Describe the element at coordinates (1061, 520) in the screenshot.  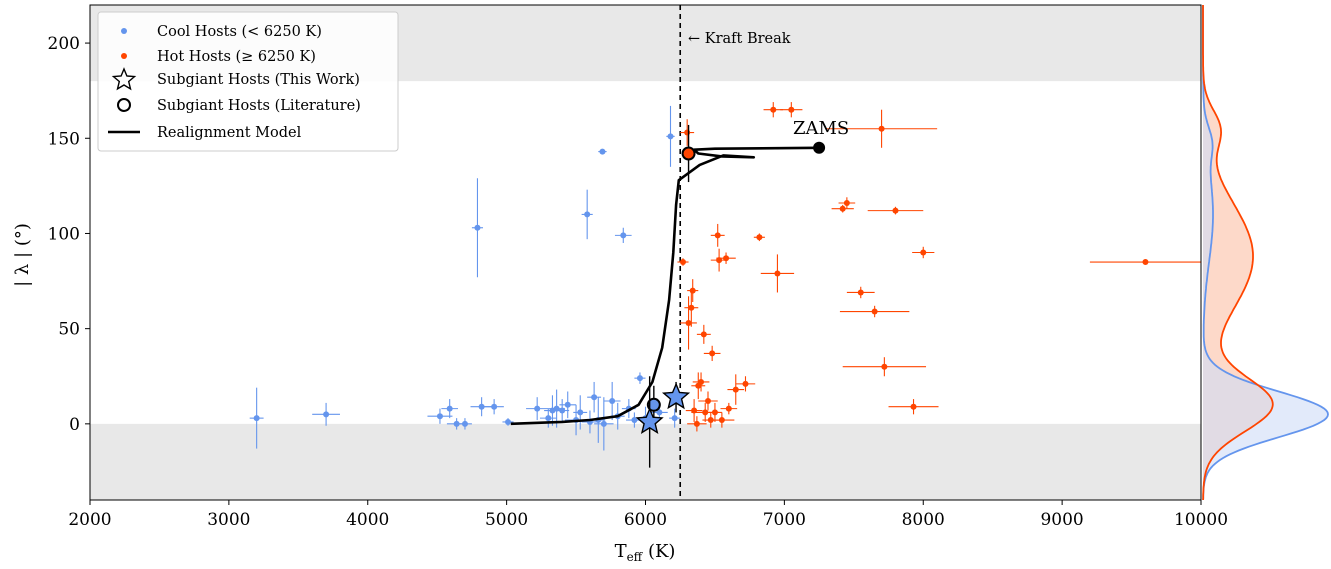
I see `x-tick-label: 9000` at that location.